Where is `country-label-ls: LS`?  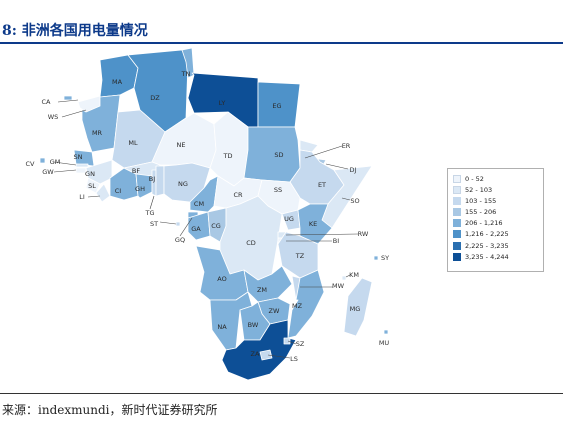
country-label-ls: LS is located at coordinates (294, 359).